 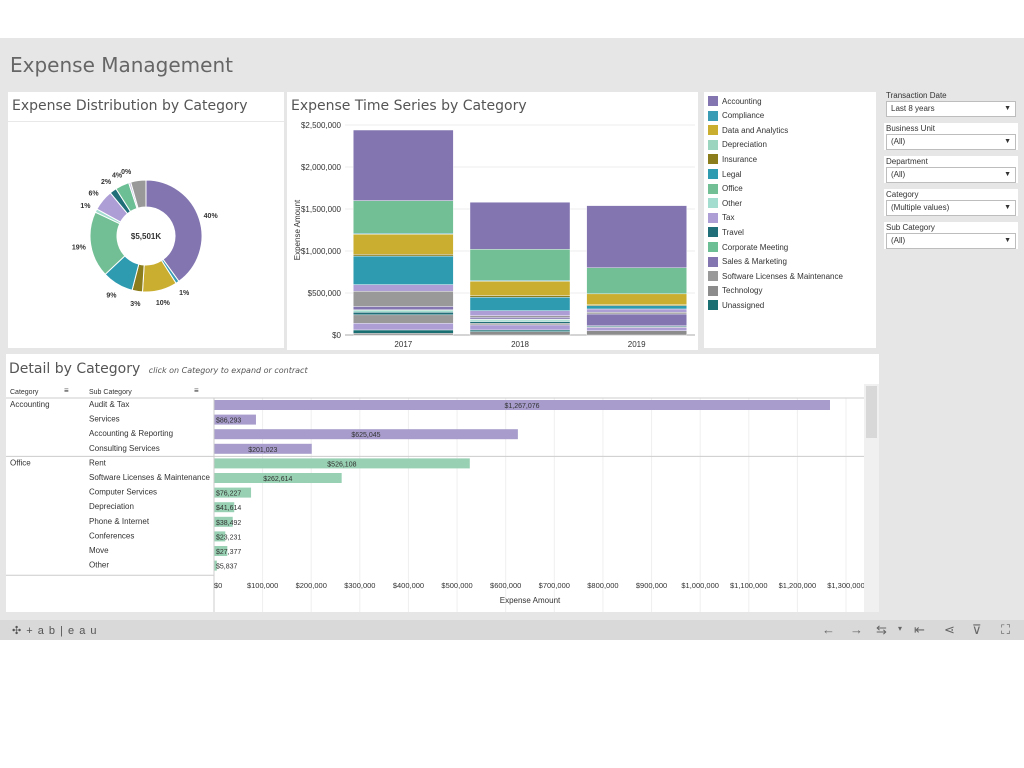 I want to click on donut-chart: 40% 1% 10% 3% 9% 19% 1% 6%2%4%0% $5,501K, so click(x=146, y=235).